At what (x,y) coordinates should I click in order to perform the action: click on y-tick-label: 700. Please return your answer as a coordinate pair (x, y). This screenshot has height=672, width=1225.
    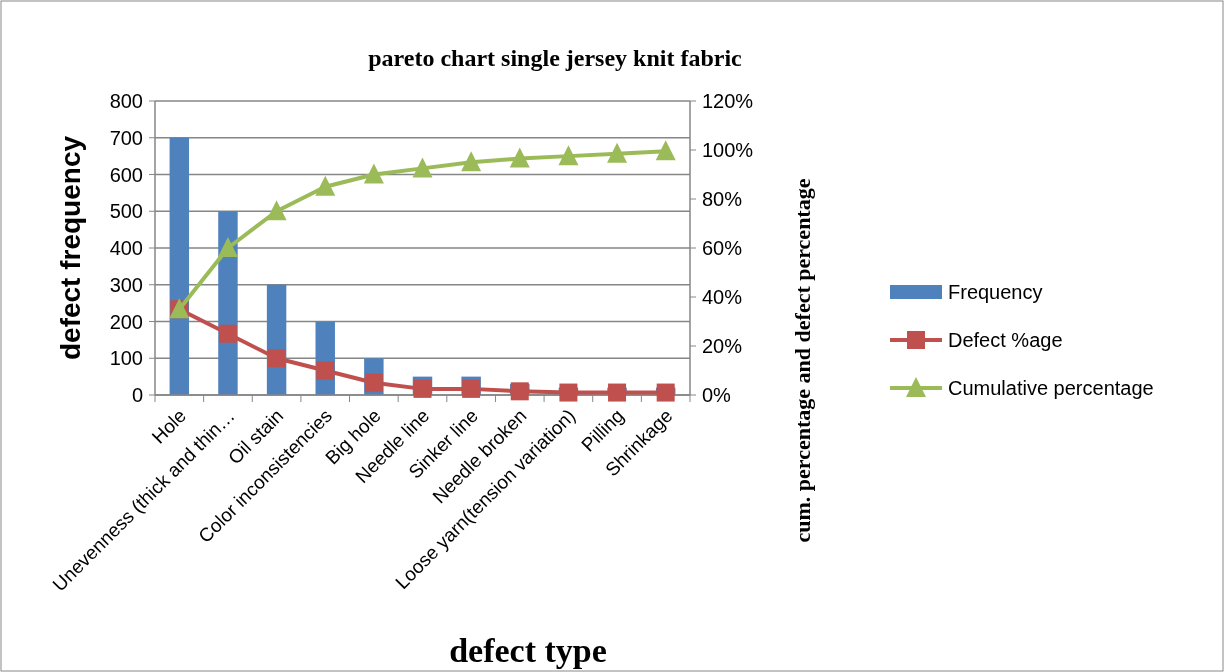
    Looking at the image, I should click on (126, 137).